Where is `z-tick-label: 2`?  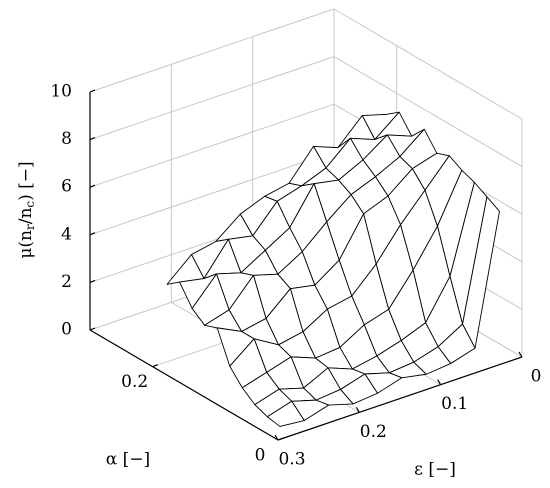
z-tick-label: 2 is located at coordinates (66, 282).